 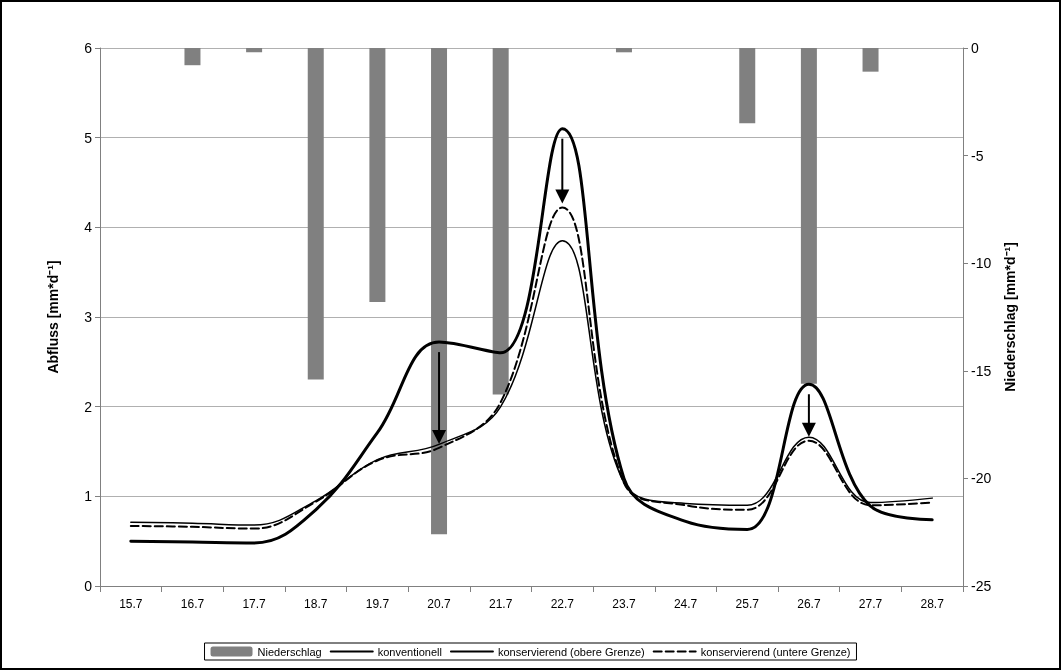 I want to click on x-tick-label: 19.7, so click(x=377, y=604).